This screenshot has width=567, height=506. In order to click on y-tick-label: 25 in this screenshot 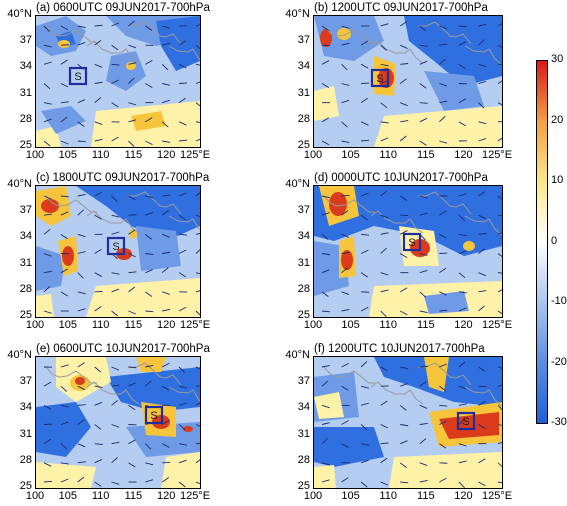, I will do `click(25, 486)`.